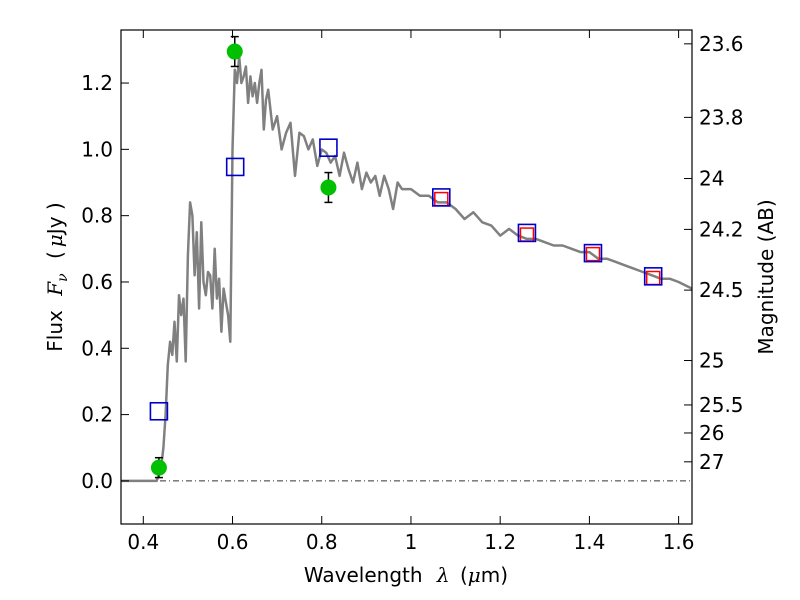  What do you see at coordinates (97, 282) in the screenshot?
I see `y-tick-label: 0.6` at bounding box center [97, 282].